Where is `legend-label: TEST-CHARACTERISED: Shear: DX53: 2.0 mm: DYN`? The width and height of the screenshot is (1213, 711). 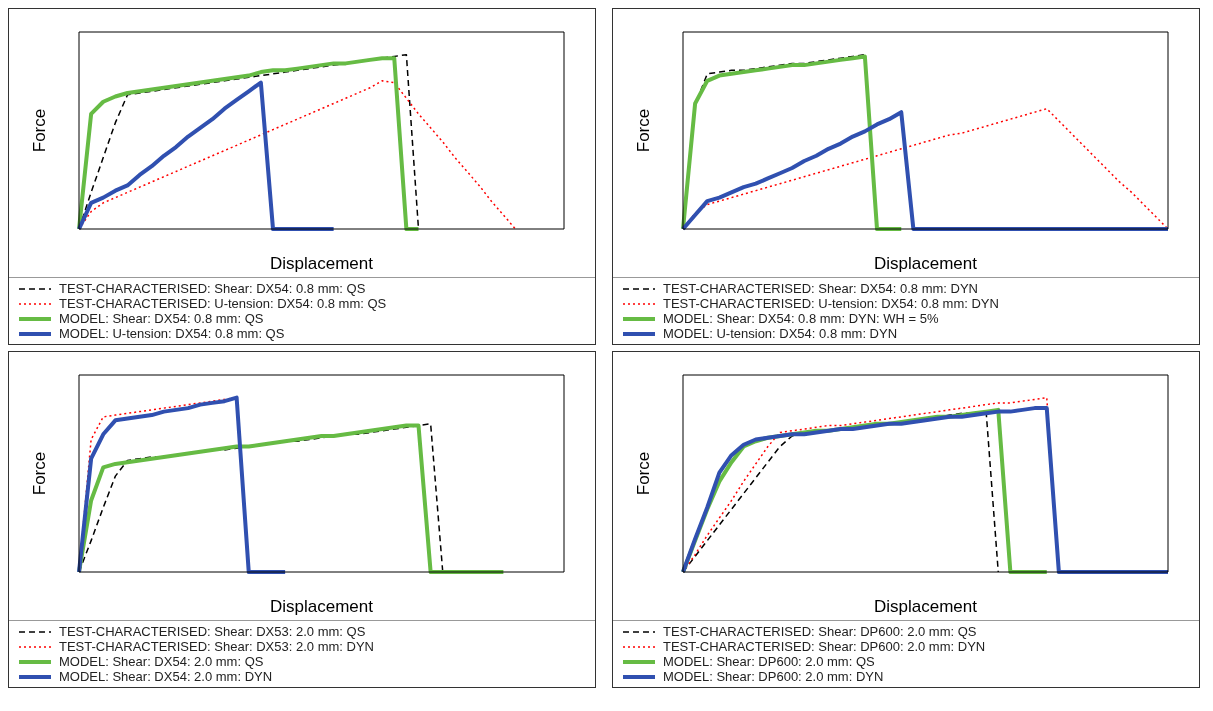
legend-label: TEST-CHARACTERISED: Shear: DX53: 2.0 mm: DYN is located at coordinates (216, 646).